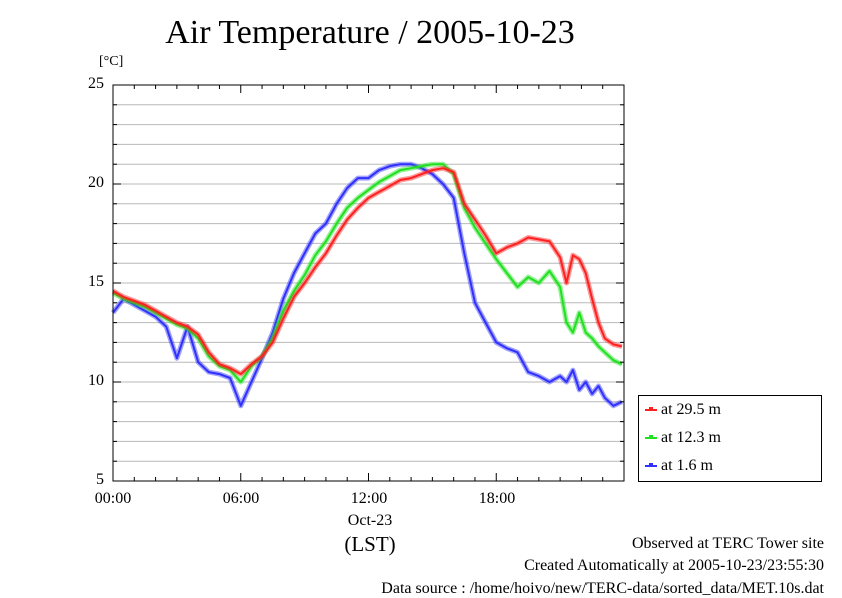  I want to click on legend-label: at 12.3 m, so click(691, 437).